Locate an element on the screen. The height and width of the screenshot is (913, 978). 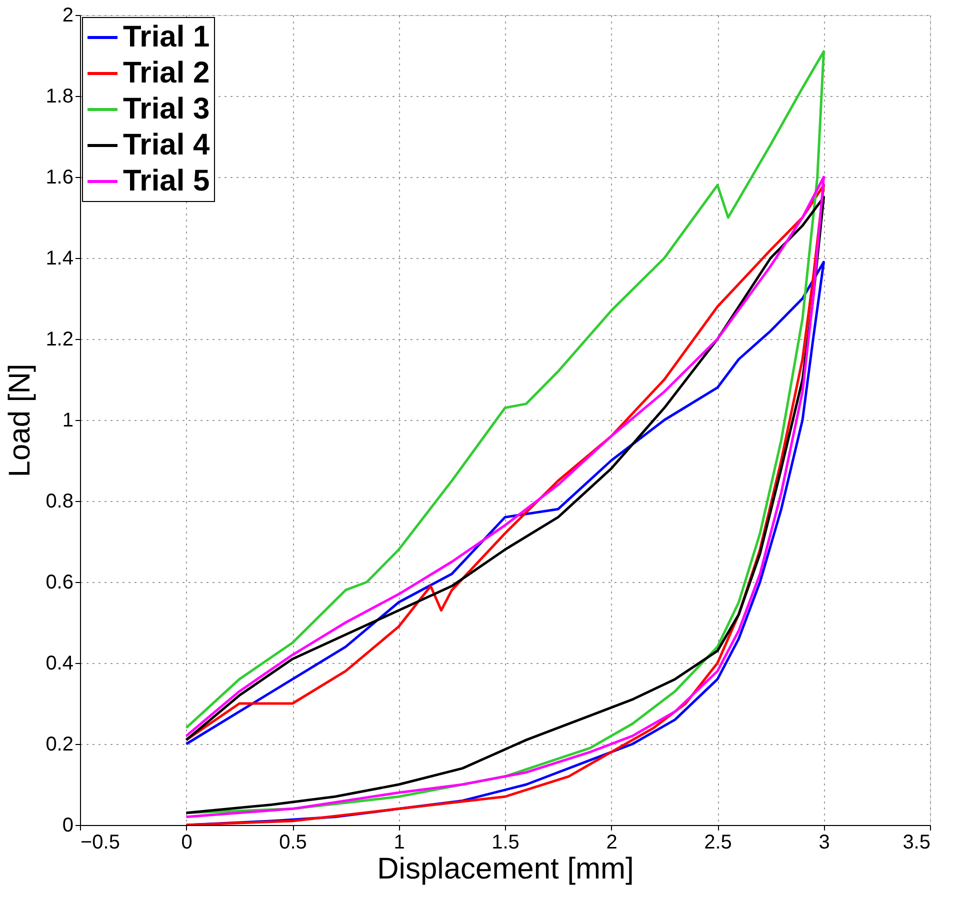
y-tick-label: 0.8 is located at coordinates (60, 501).